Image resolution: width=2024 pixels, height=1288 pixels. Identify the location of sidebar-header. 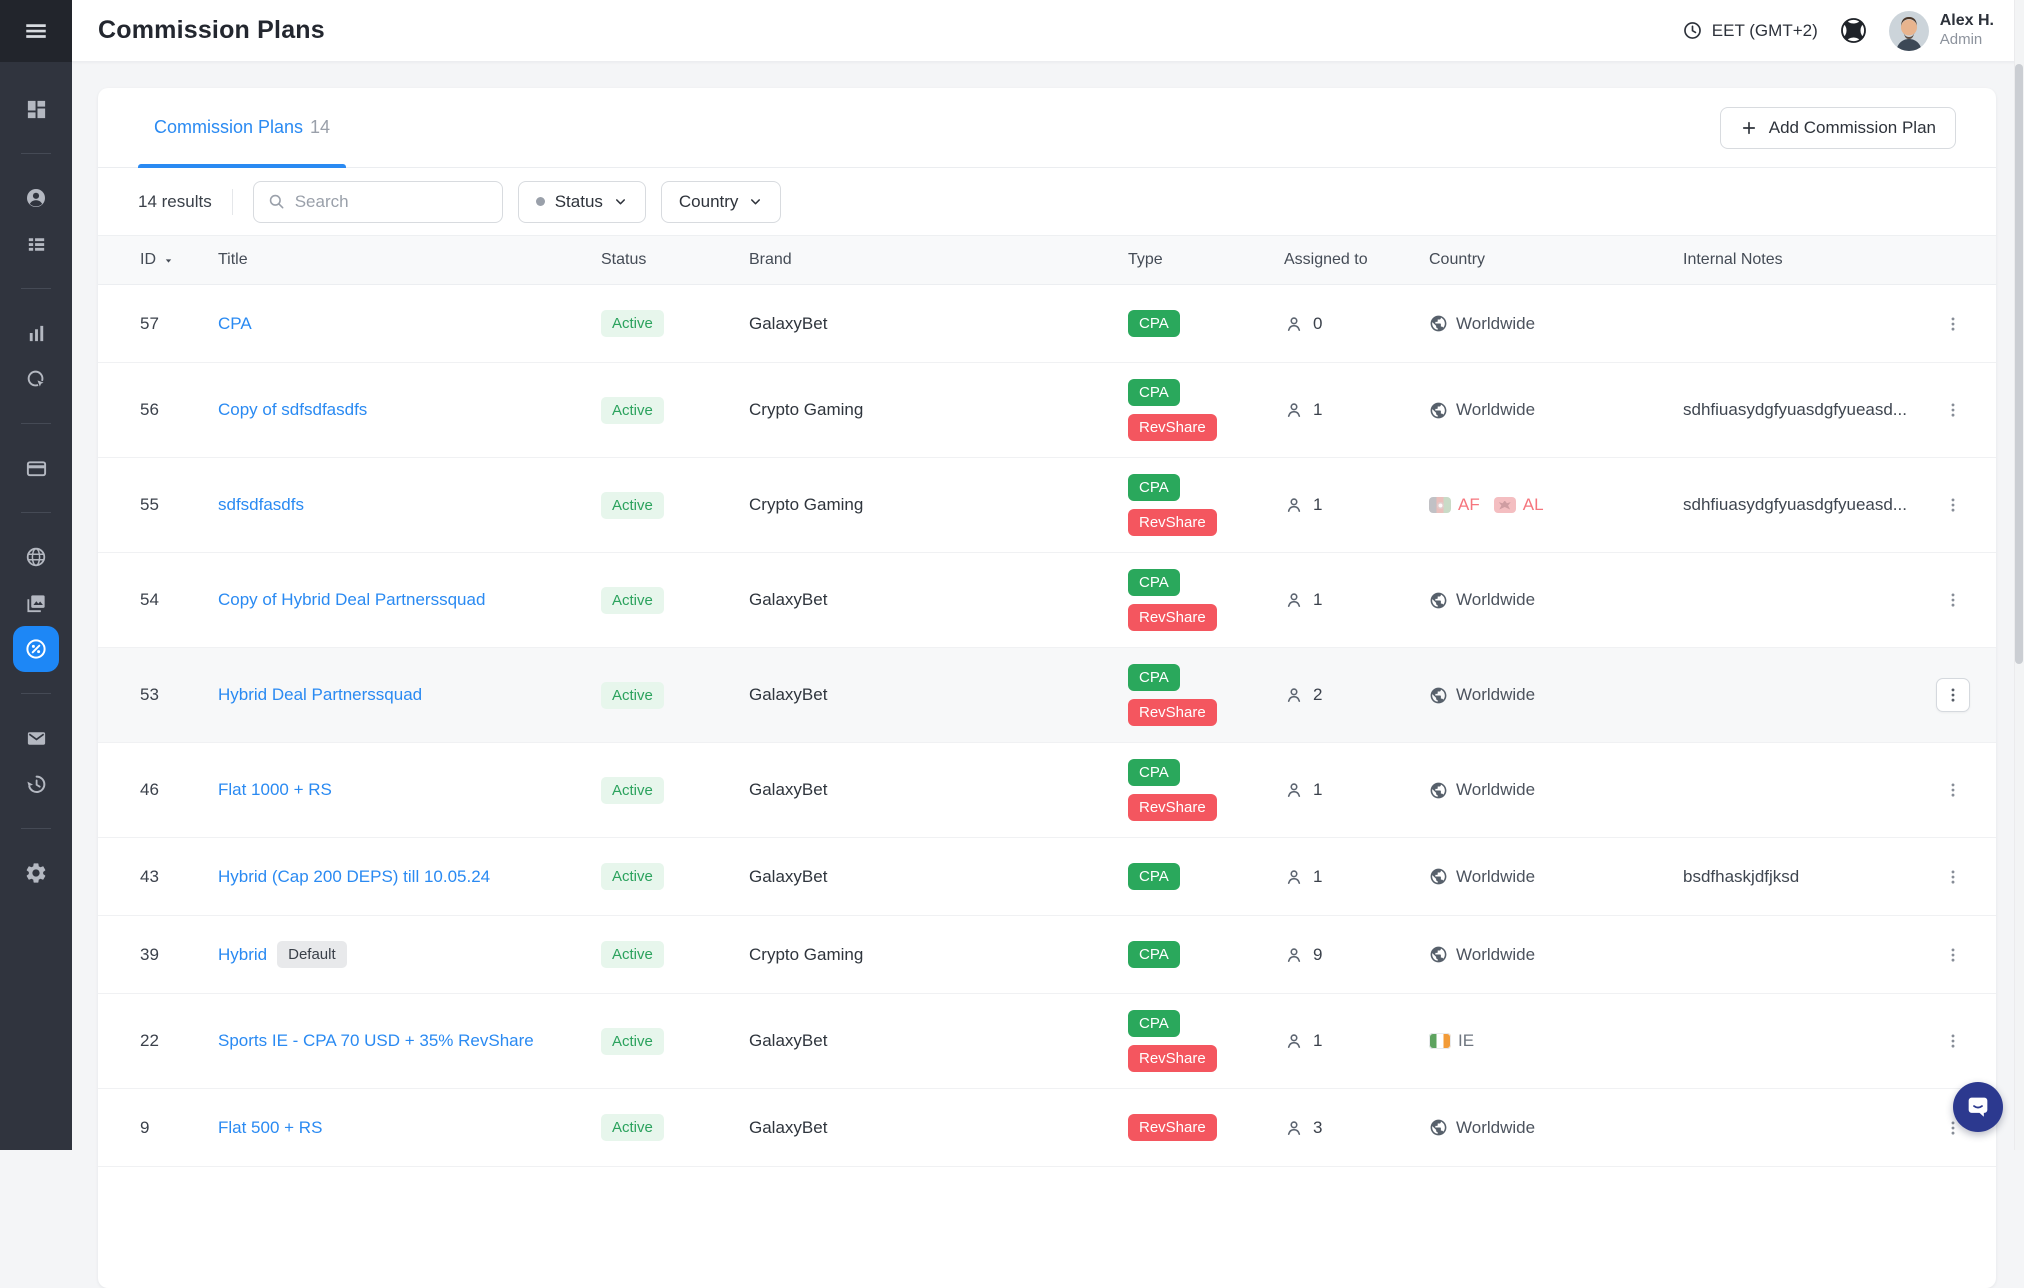
(36, 31).